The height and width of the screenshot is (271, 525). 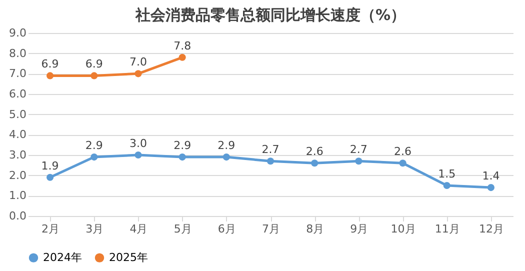 I want to click on x-tick-label: 2月, so click(x=51, y=229).